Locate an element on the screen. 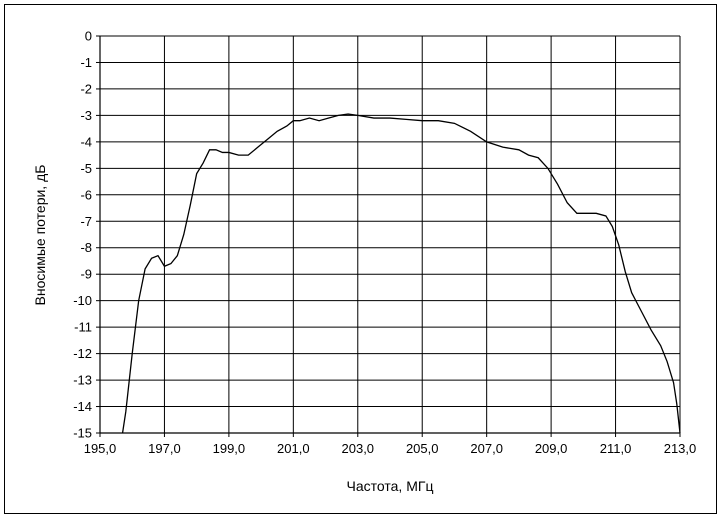 This screenshot has height=518, width=721. y-tick-label: -9 is located at coordinates (86, 274).